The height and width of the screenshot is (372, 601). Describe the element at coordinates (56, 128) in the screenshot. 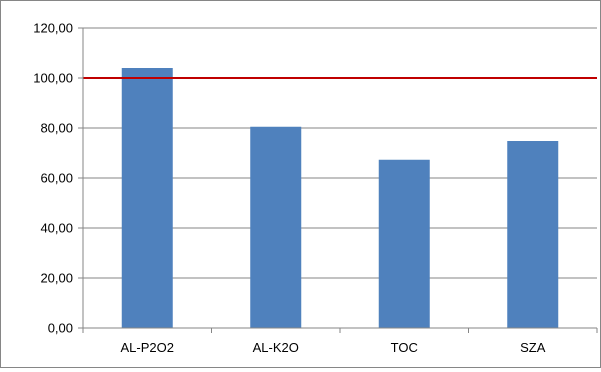

I see `y-tick-label: 80,00` at that location.